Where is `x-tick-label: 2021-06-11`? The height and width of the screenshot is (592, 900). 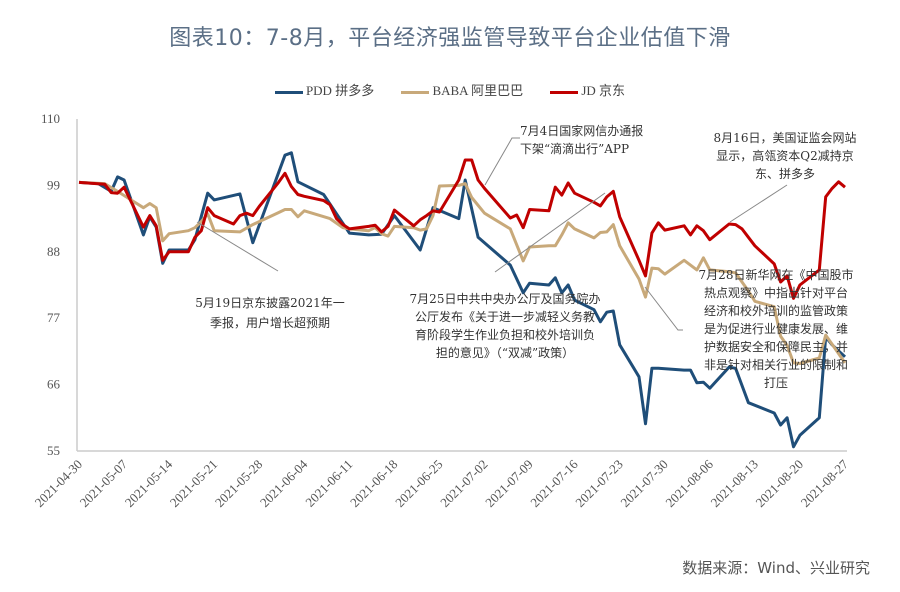 x-tick-label: 2021-06-11 is located at coordinates (328, 483).